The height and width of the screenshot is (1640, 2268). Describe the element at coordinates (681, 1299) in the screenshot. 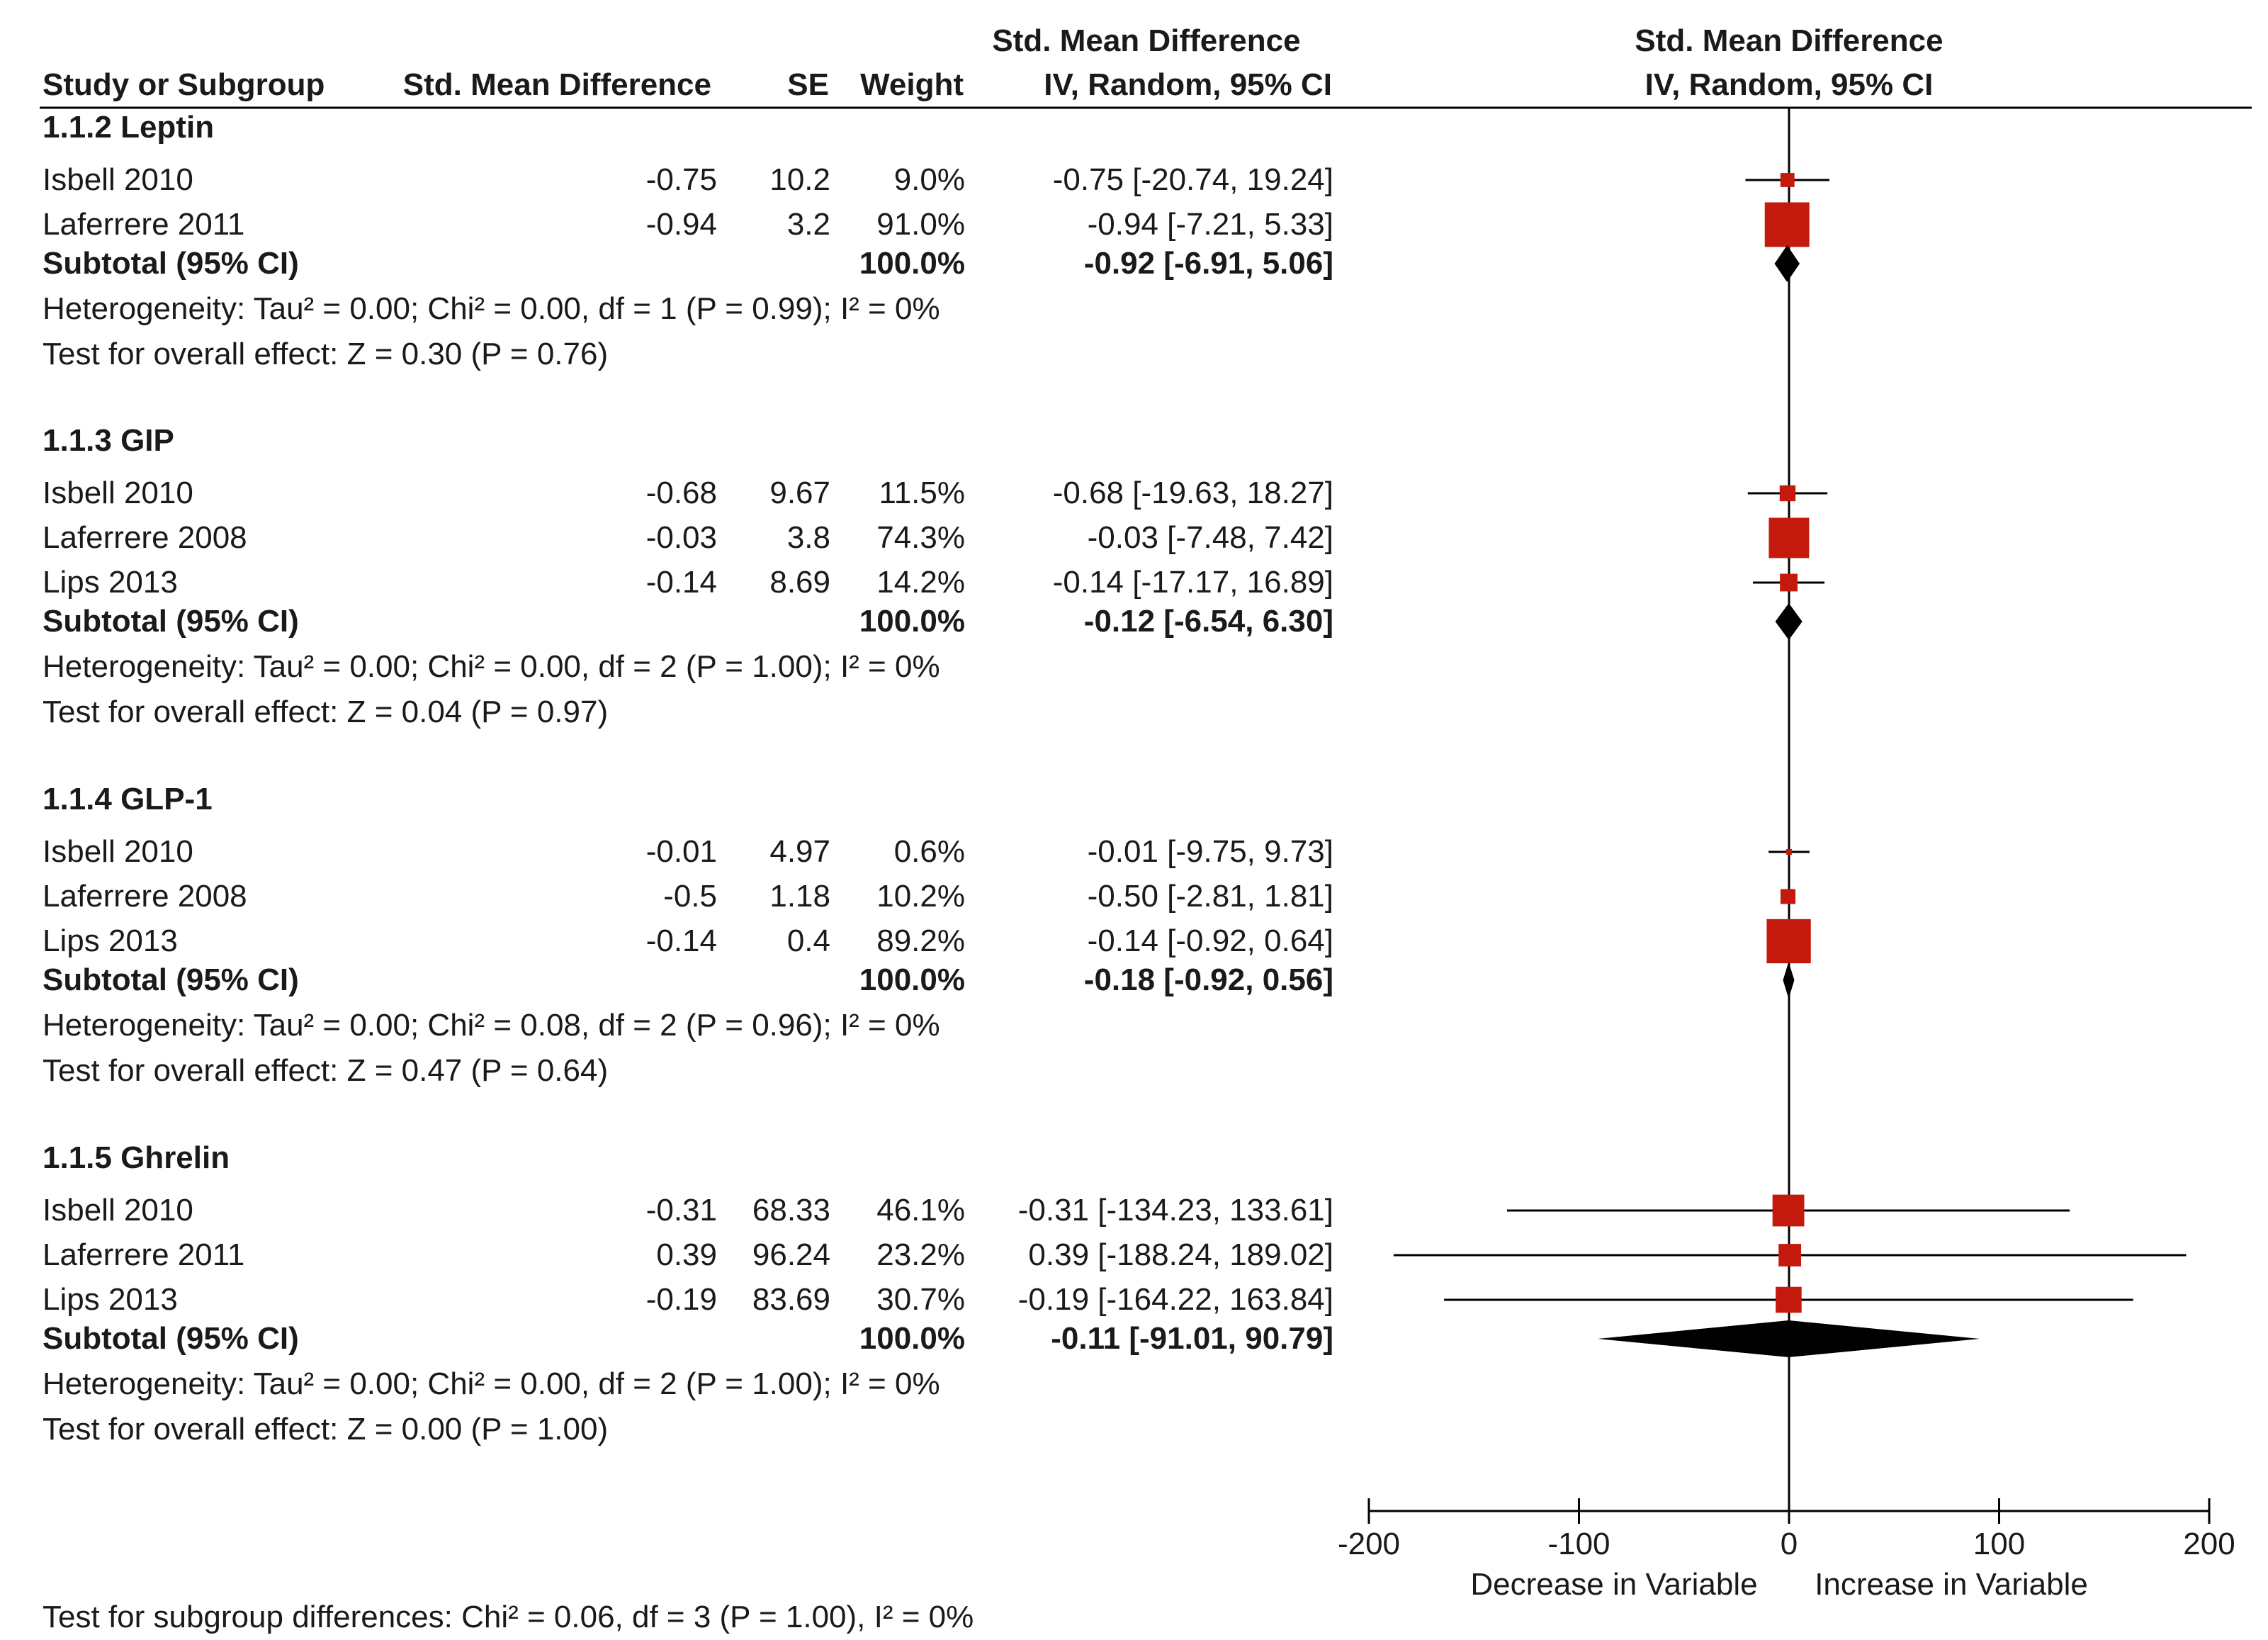

I see `study-smd: -0.19` at that location.